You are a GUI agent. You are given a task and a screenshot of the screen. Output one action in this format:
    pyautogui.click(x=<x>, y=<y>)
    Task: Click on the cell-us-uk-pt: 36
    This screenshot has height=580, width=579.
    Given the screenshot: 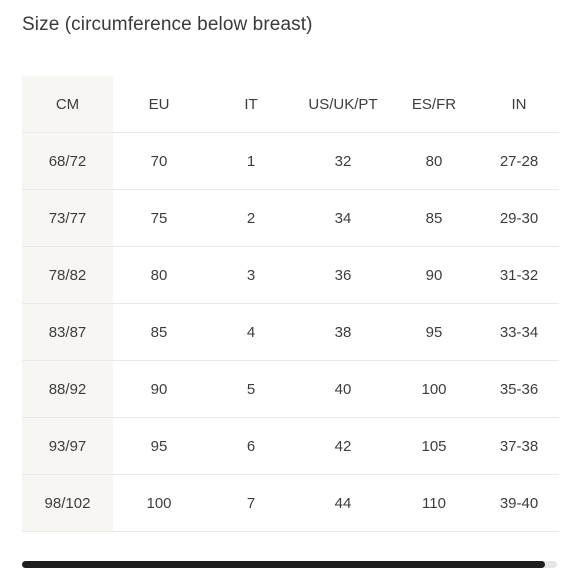 What is the action you would take?
    pyautogui.click(x=343, y=275)
    